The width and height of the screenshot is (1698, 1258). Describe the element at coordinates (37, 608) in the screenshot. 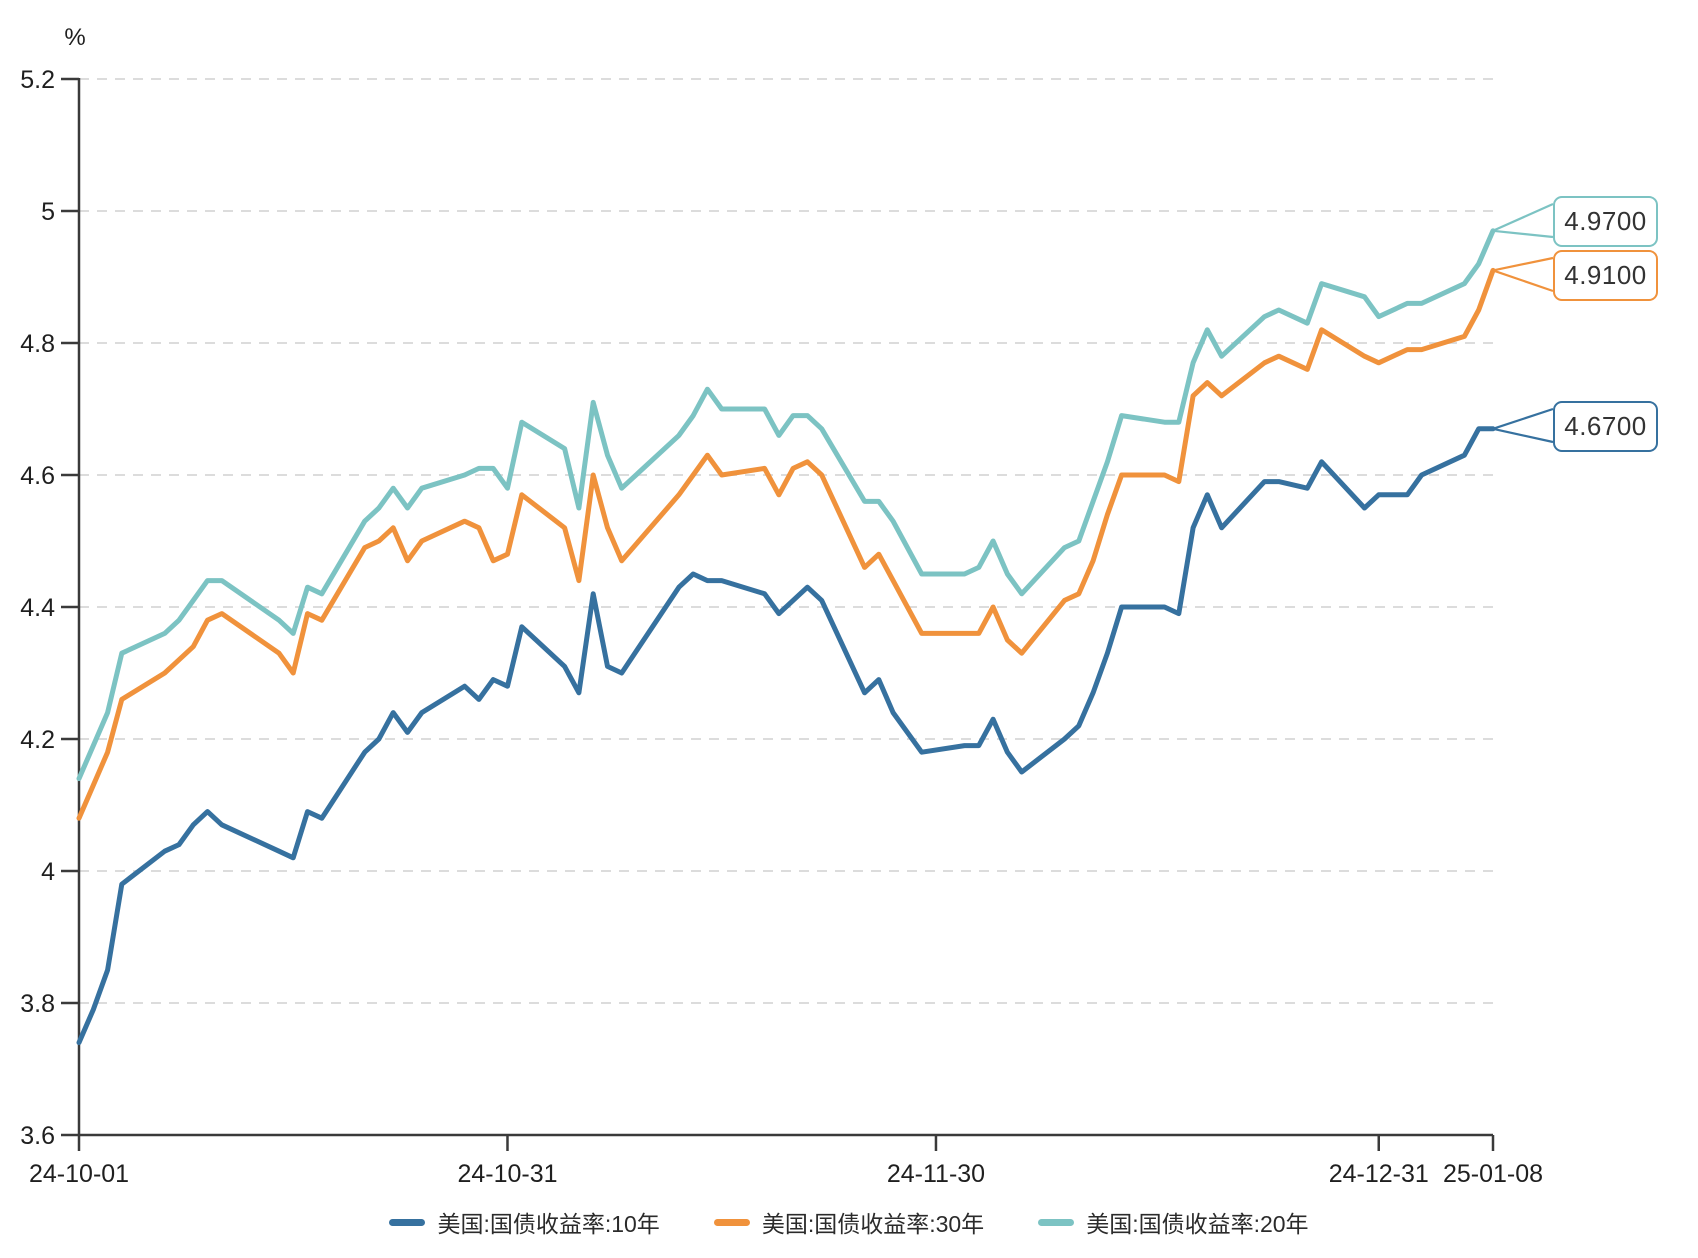

I see `y-tick-label-4.4: 4.4` at that location.